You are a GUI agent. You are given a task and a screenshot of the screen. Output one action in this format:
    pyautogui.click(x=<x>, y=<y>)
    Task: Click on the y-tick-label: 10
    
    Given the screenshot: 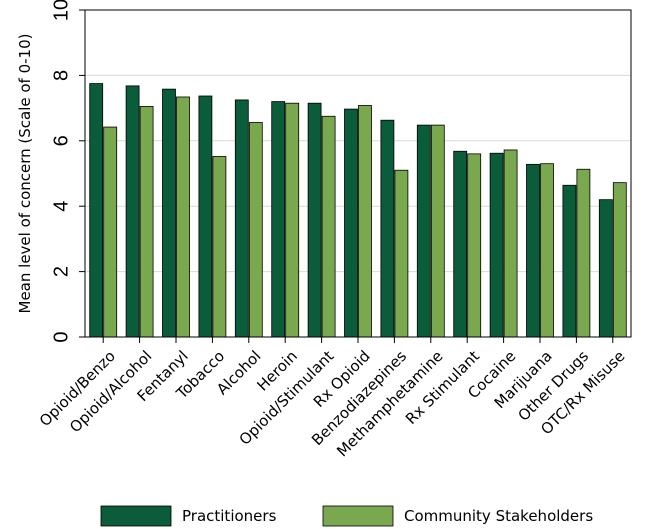 What is the action you would take?
    pyautogui.click(x=61, y=10)
    